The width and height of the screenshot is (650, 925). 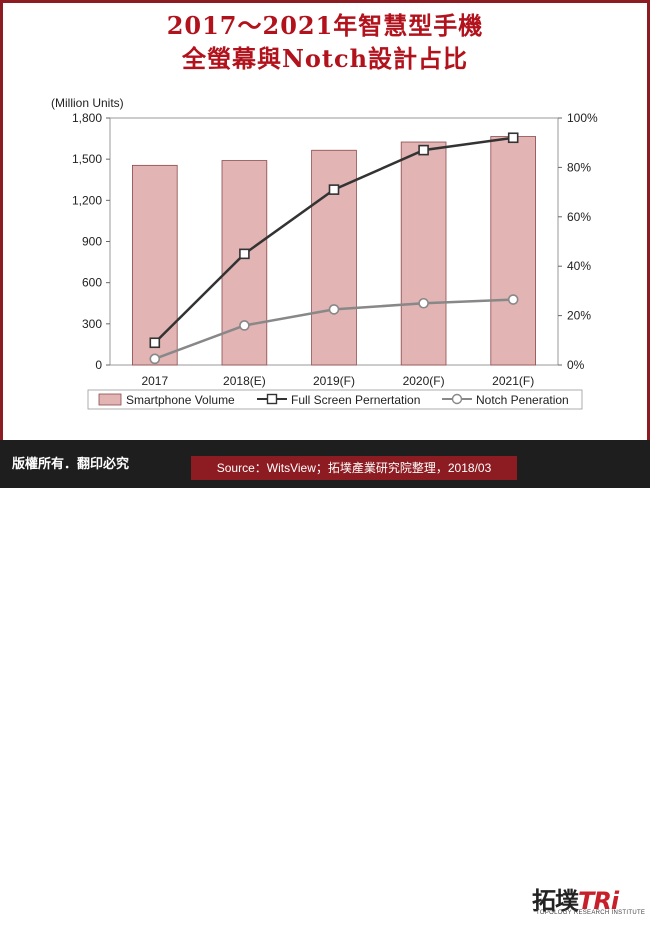 I want to click on y2-tick-label: 100%, so click(x=582, y=118).